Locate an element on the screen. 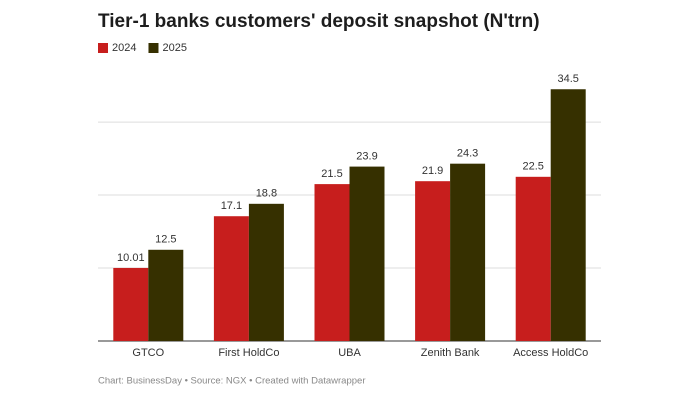 This screenshot has height=400, width=700. x-tick-label: Access HoldCo is located at coordinates (550, 353).